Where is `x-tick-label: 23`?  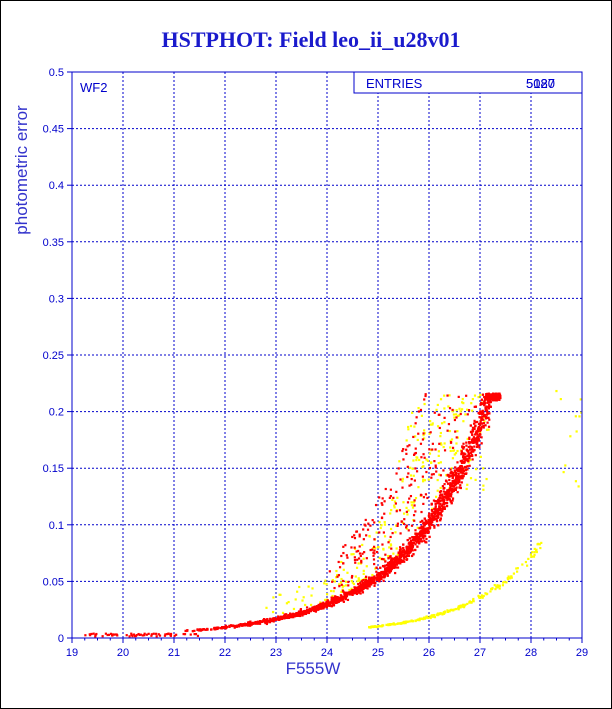 x-tick-label: 23 is located at coordinates (276, 653).